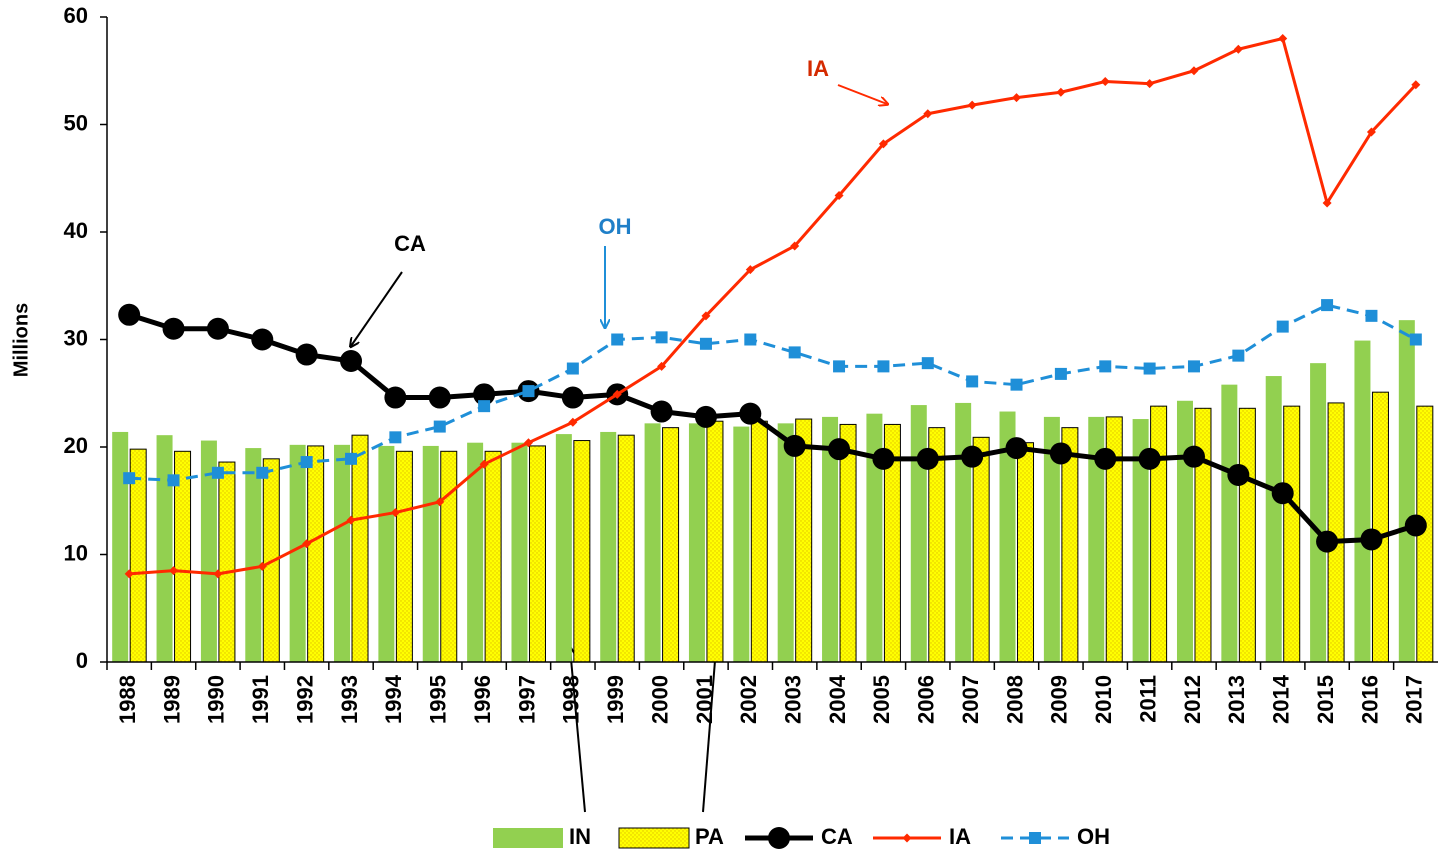  Describe the element at coordinates (654, 838) in the screenshot. I see `legend-swatch` at that location.